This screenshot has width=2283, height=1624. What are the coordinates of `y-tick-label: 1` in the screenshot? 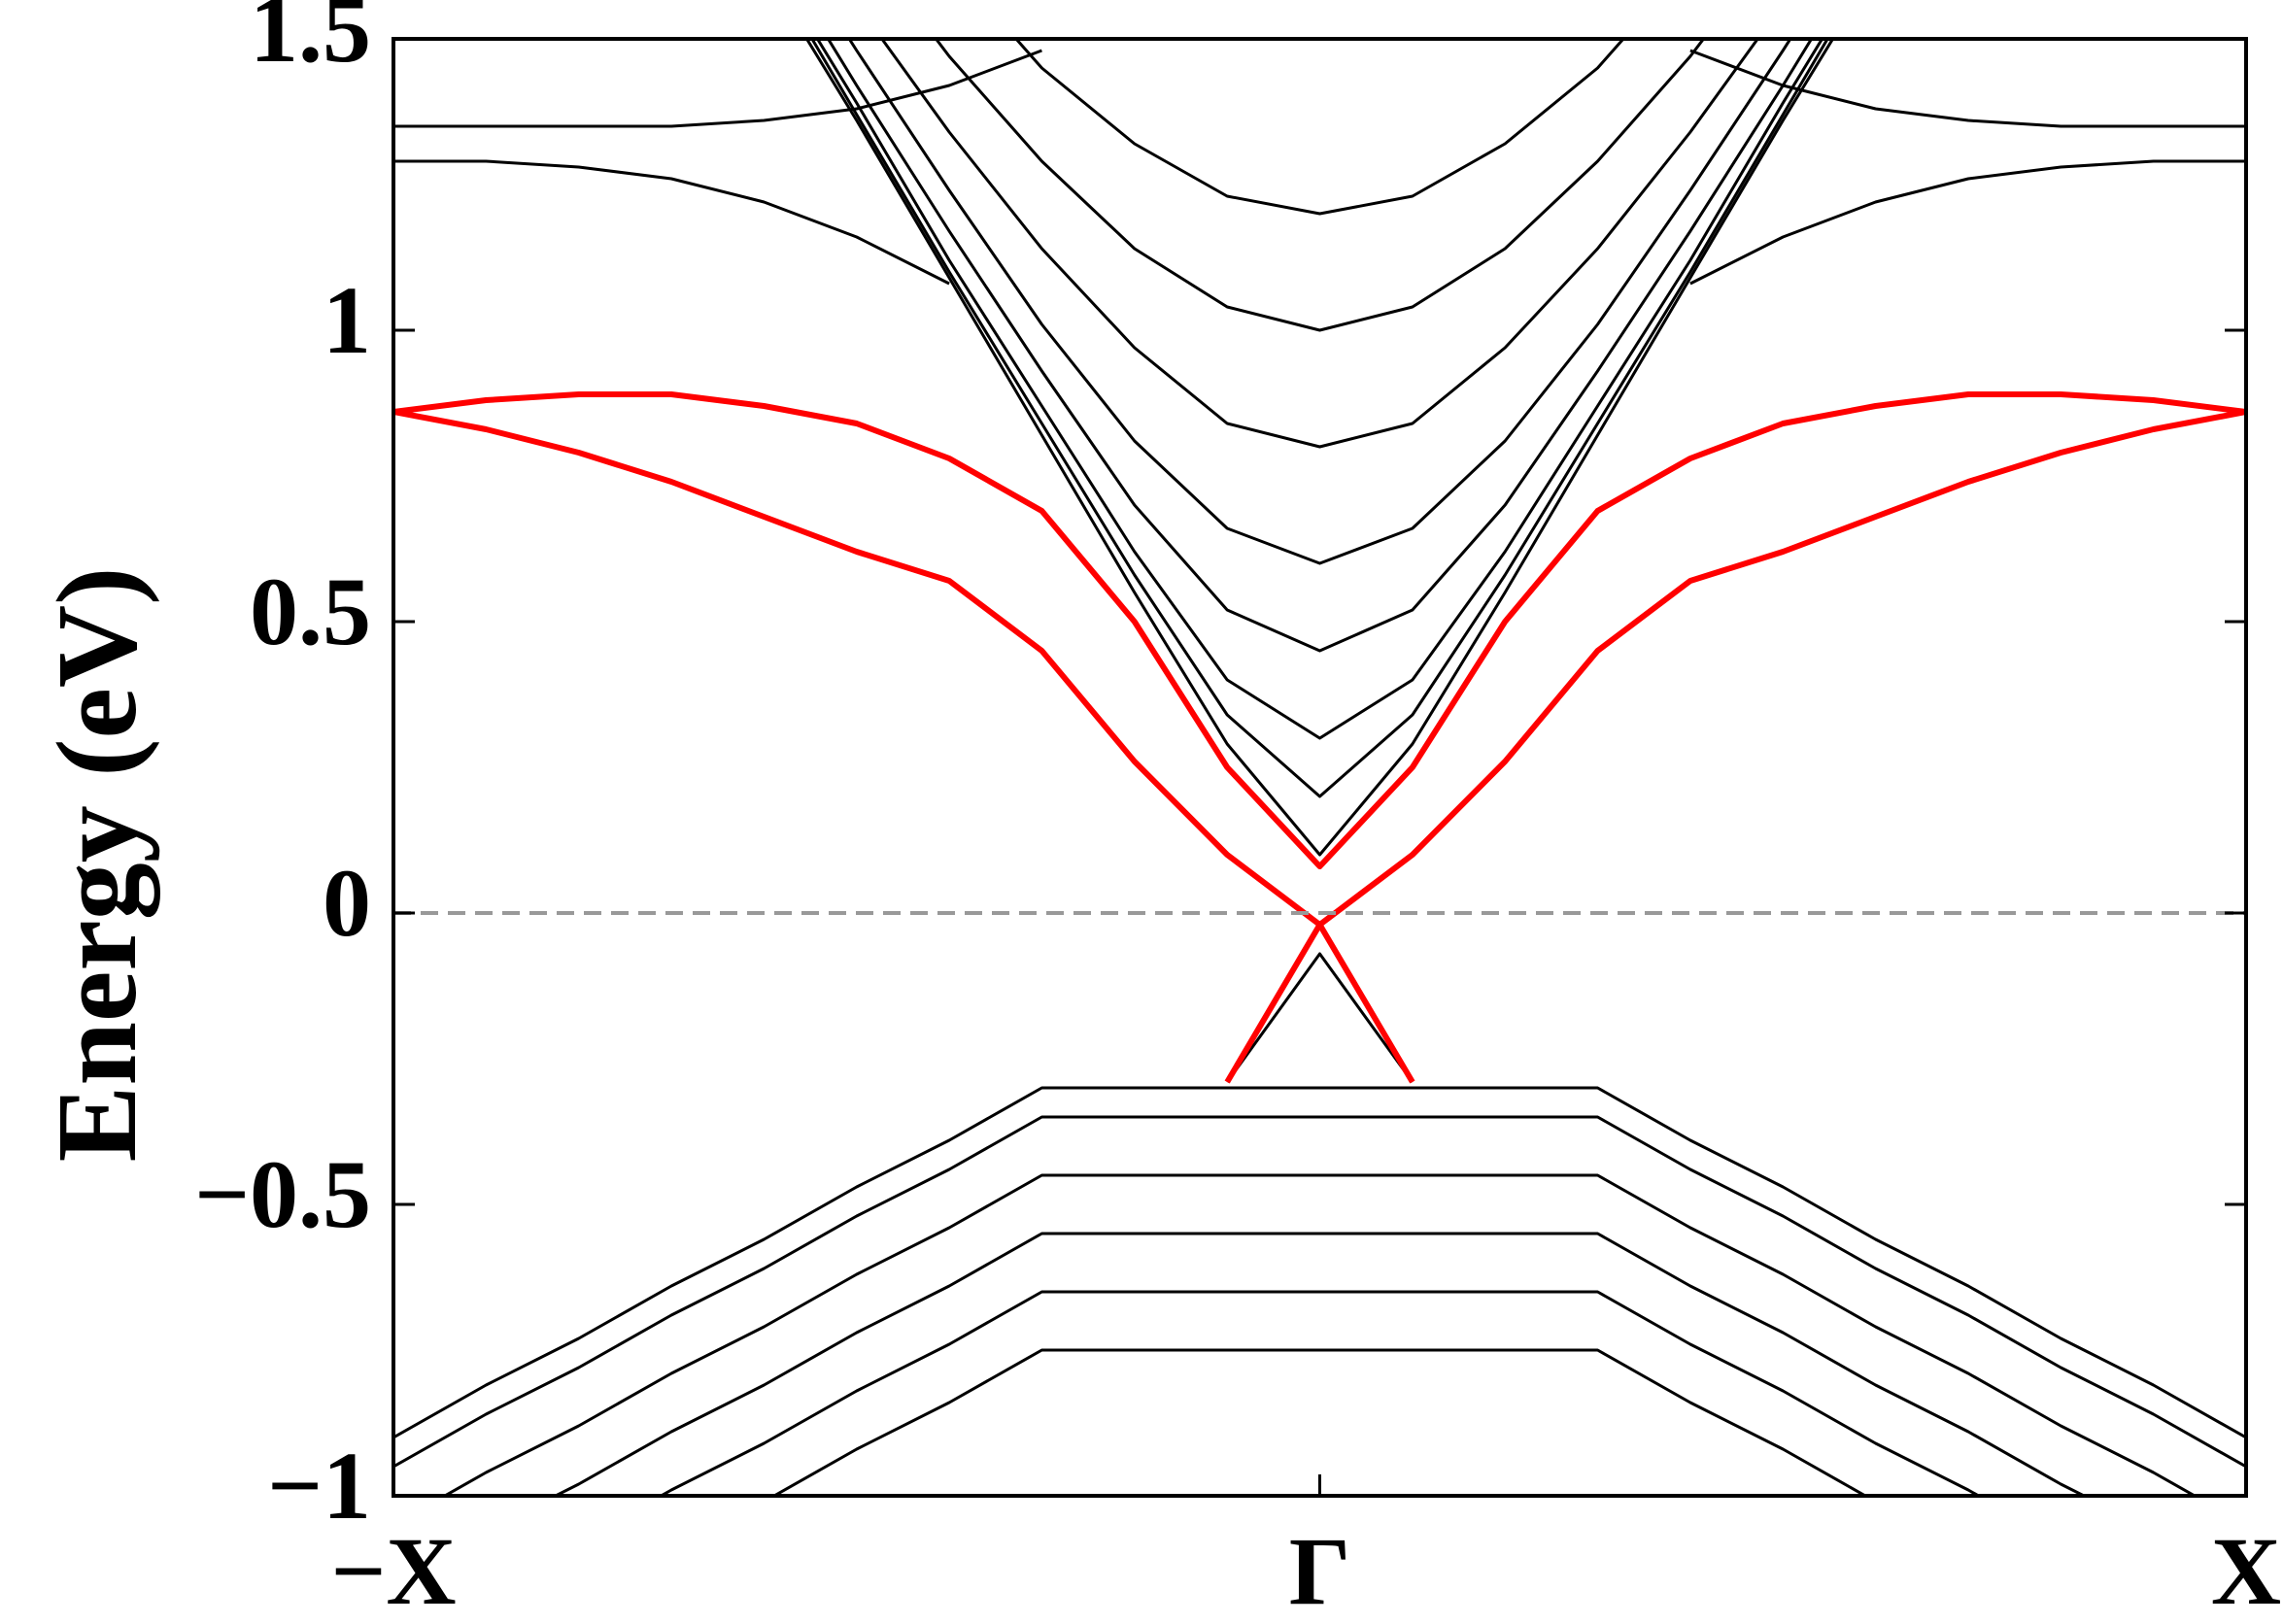 It's located at (347, 320).